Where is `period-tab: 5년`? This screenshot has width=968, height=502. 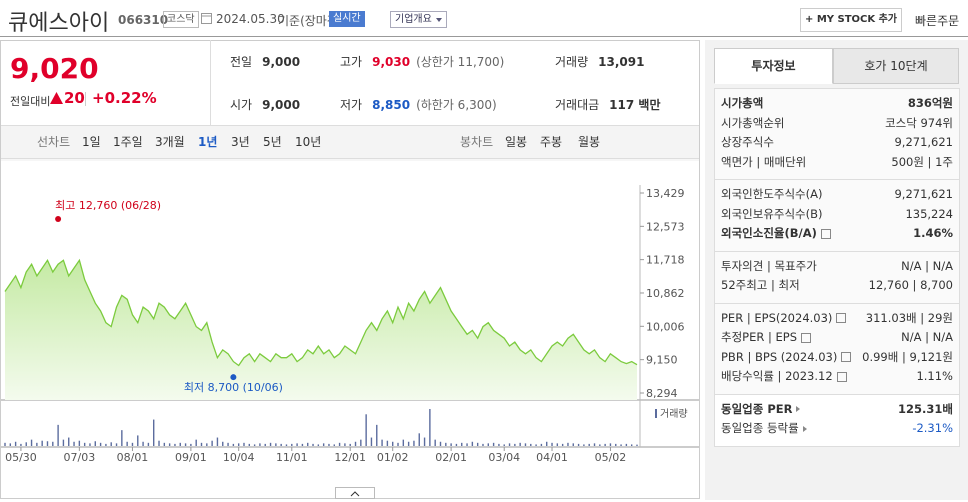 period-tab: 5년 is located at coordinates (272, 142).